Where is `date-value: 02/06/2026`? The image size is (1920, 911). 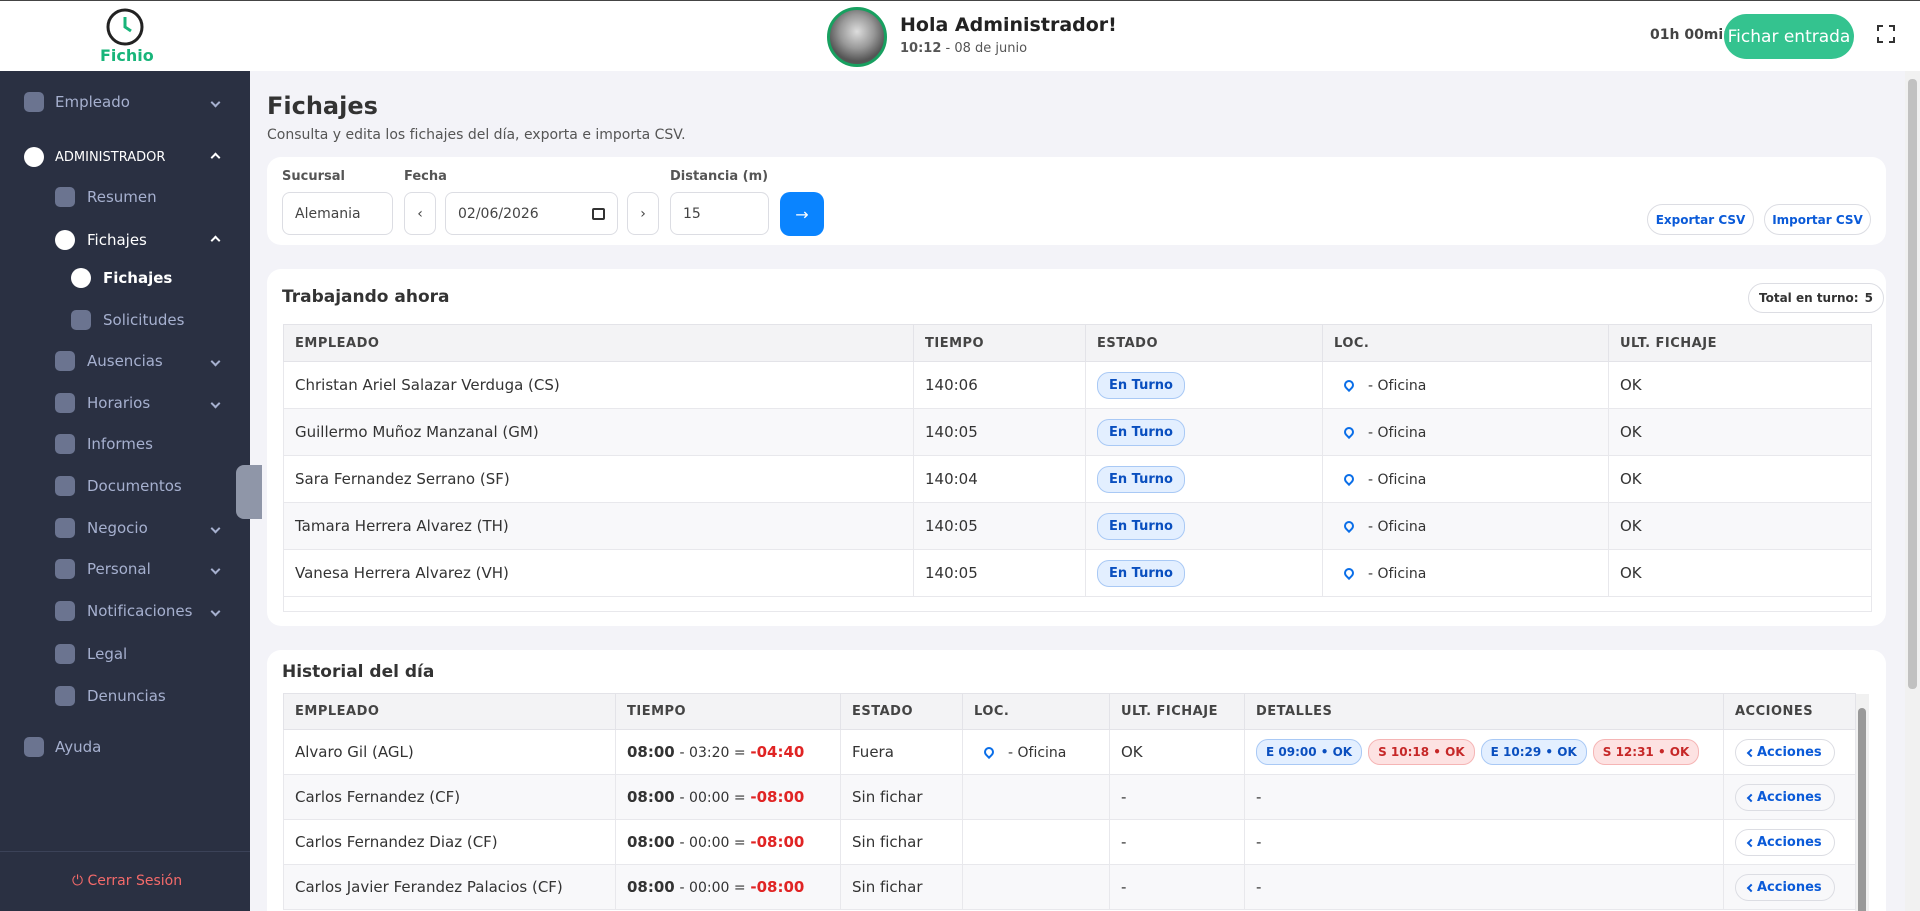
date-value: 02/06/2026 is located at coordinates (498, 213).